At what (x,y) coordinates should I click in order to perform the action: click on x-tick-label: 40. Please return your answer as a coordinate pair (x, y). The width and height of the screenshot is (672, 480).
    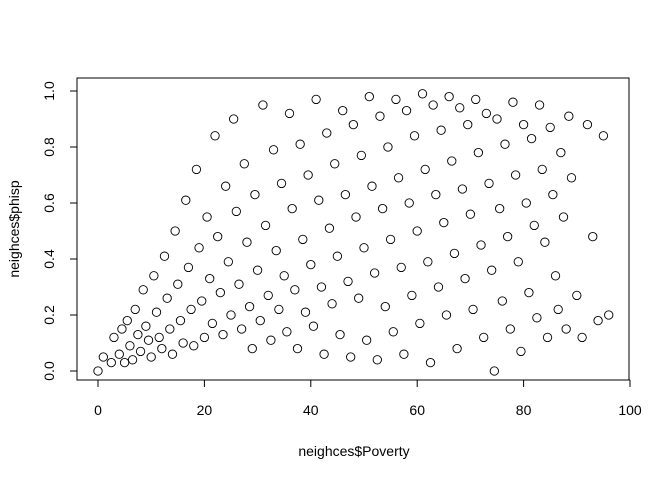
    Looking at the image, I should click on (311, 410).